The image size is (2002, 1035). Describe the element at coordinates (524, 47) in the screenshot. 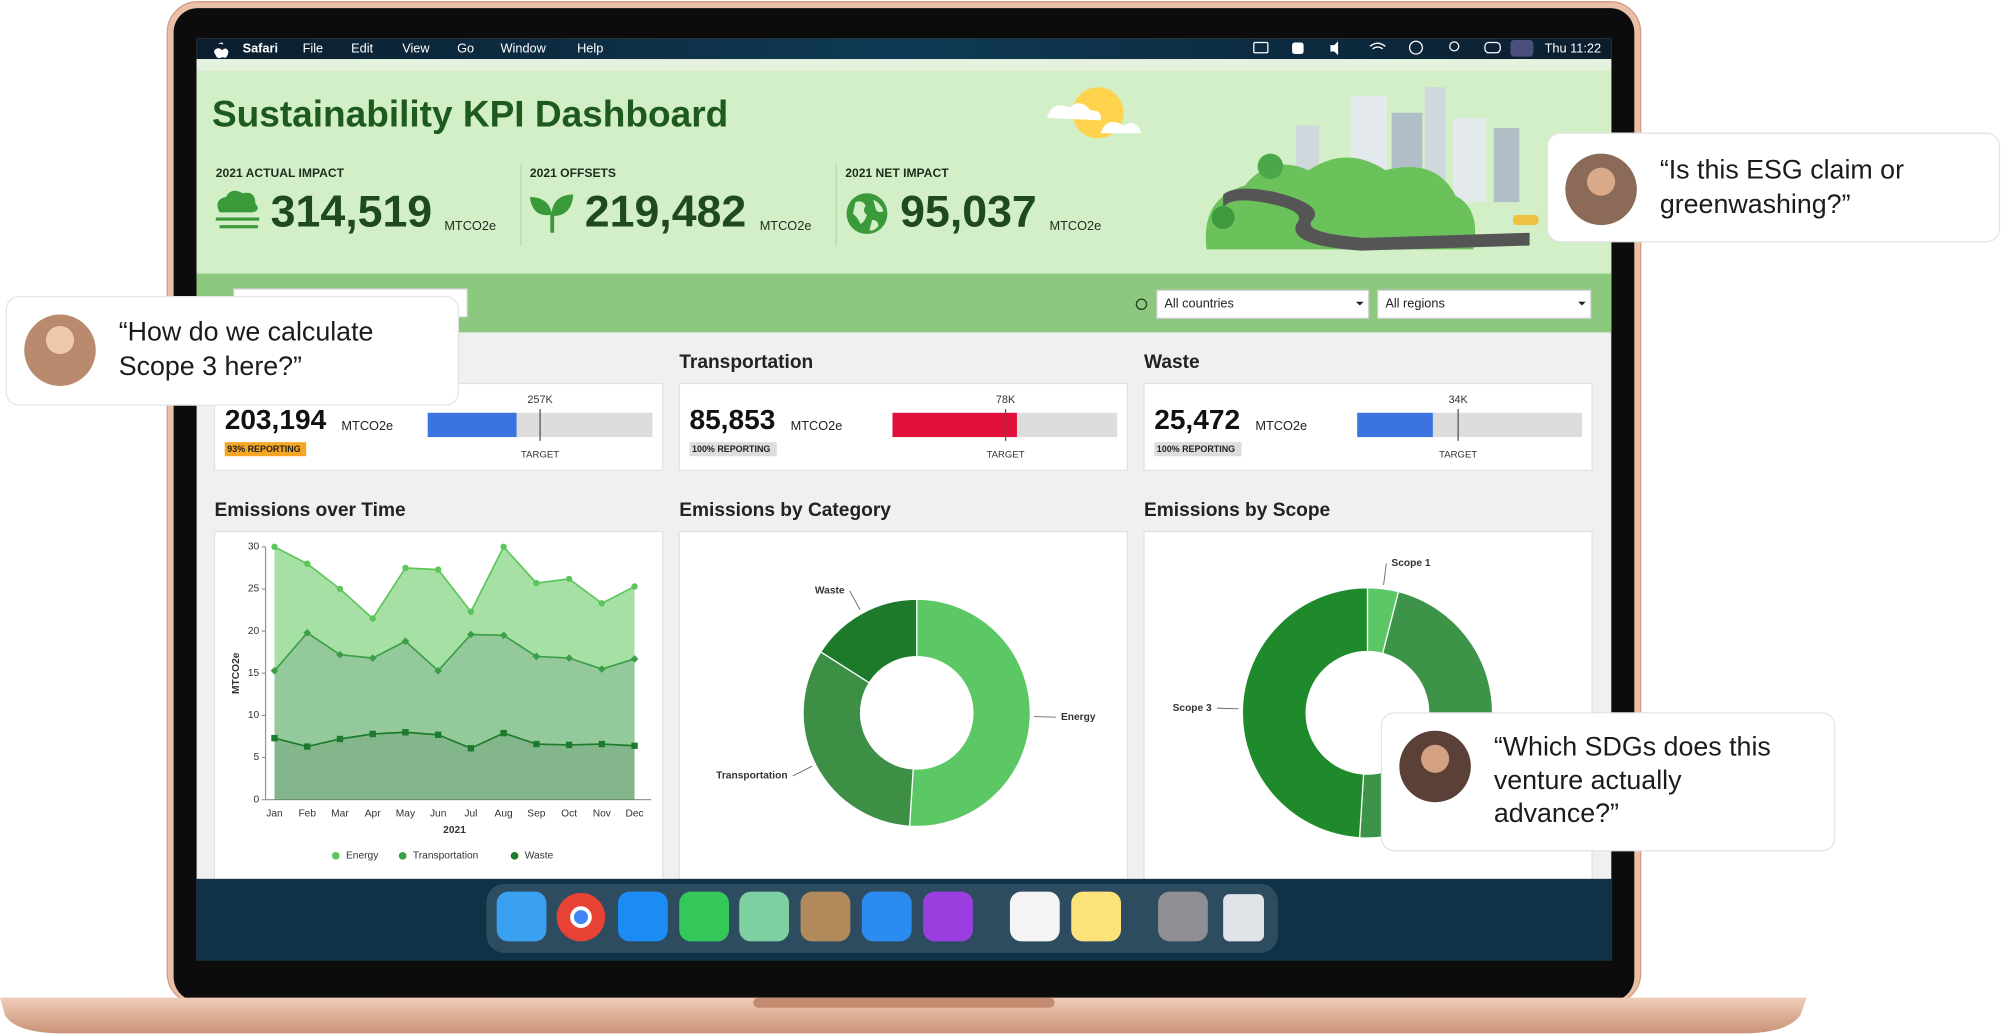

I see `menu-item: Window` at that location.